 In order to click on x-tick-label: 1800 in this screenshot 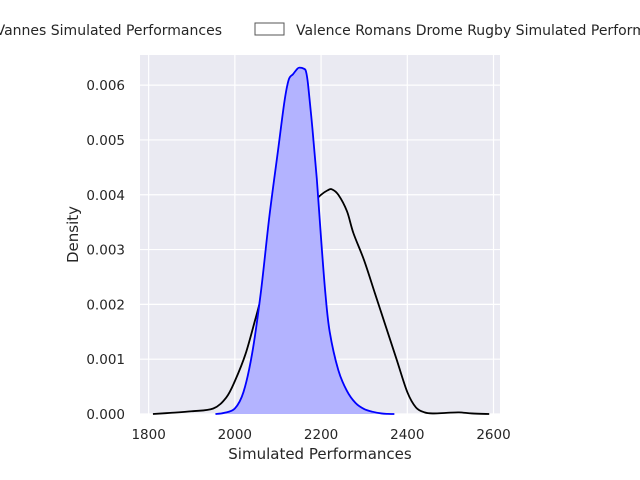, I will do `click(148, 435)`.